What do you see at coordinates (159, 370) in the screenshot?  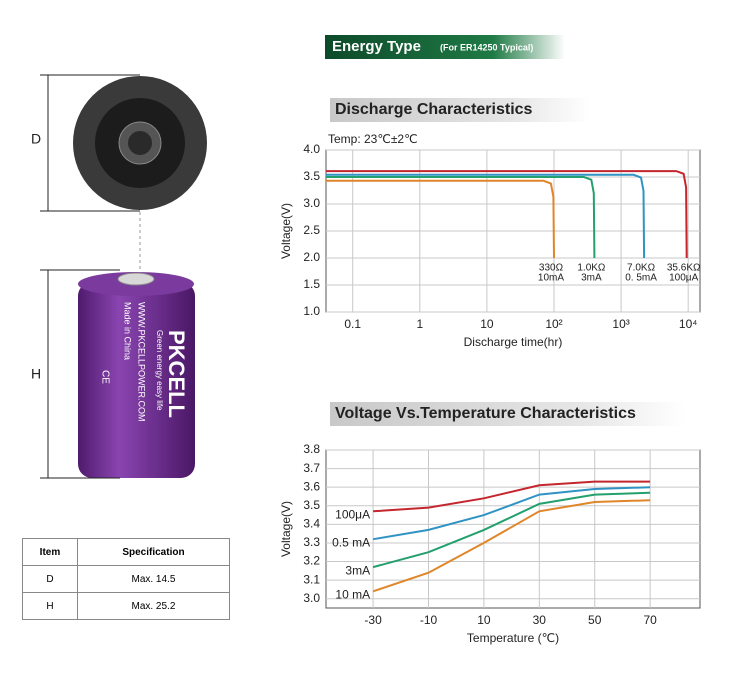 I see `battery-slogan: Green energy easy life` at bounding box center [159, 370].